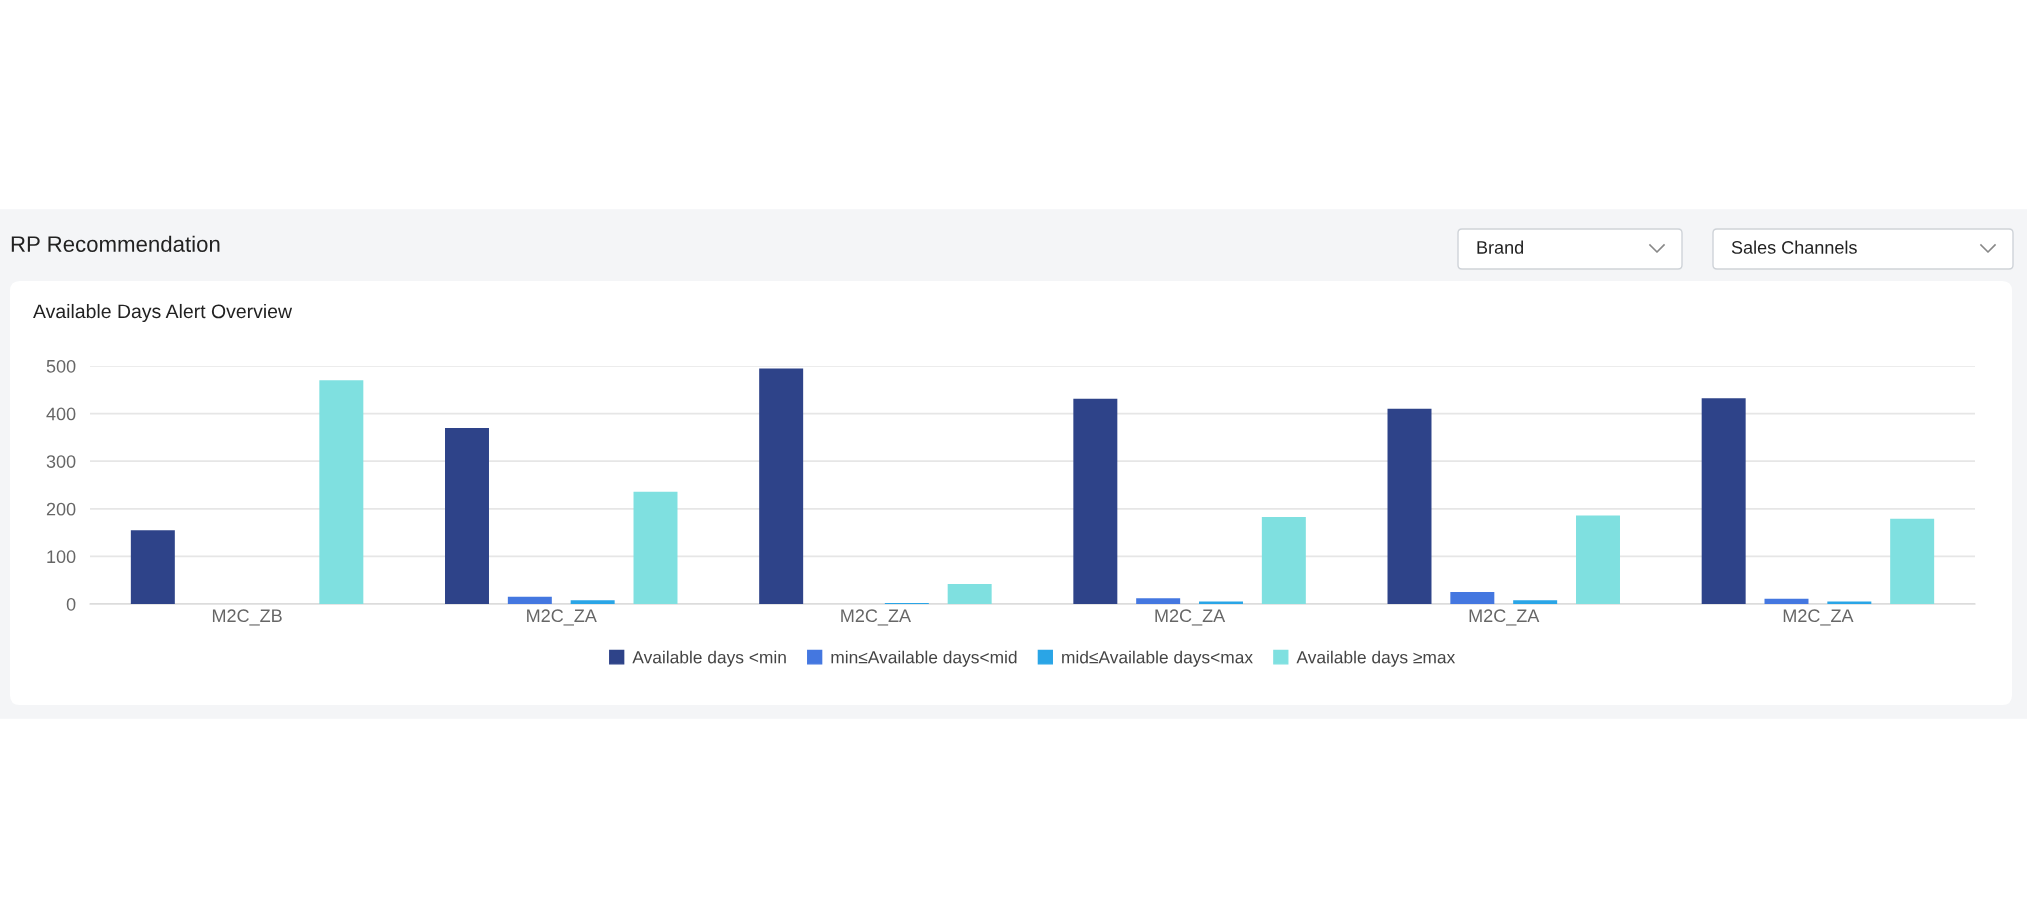 This screenshot has height=919, width=2027. Describe the element at coordinates (1500, 247) in the screenshot. I see `text: Brand` at that location.